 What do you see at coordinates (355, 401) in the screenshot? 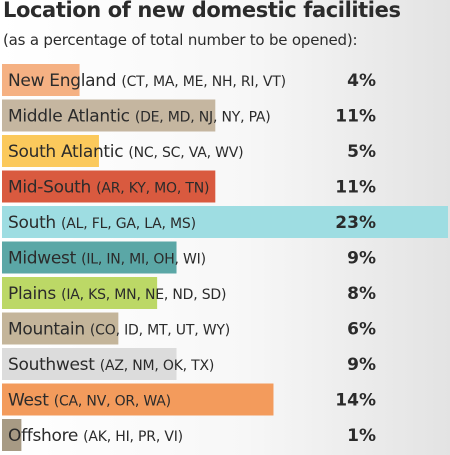
I see `value-label: 14%` at bounding box center [355, 401].